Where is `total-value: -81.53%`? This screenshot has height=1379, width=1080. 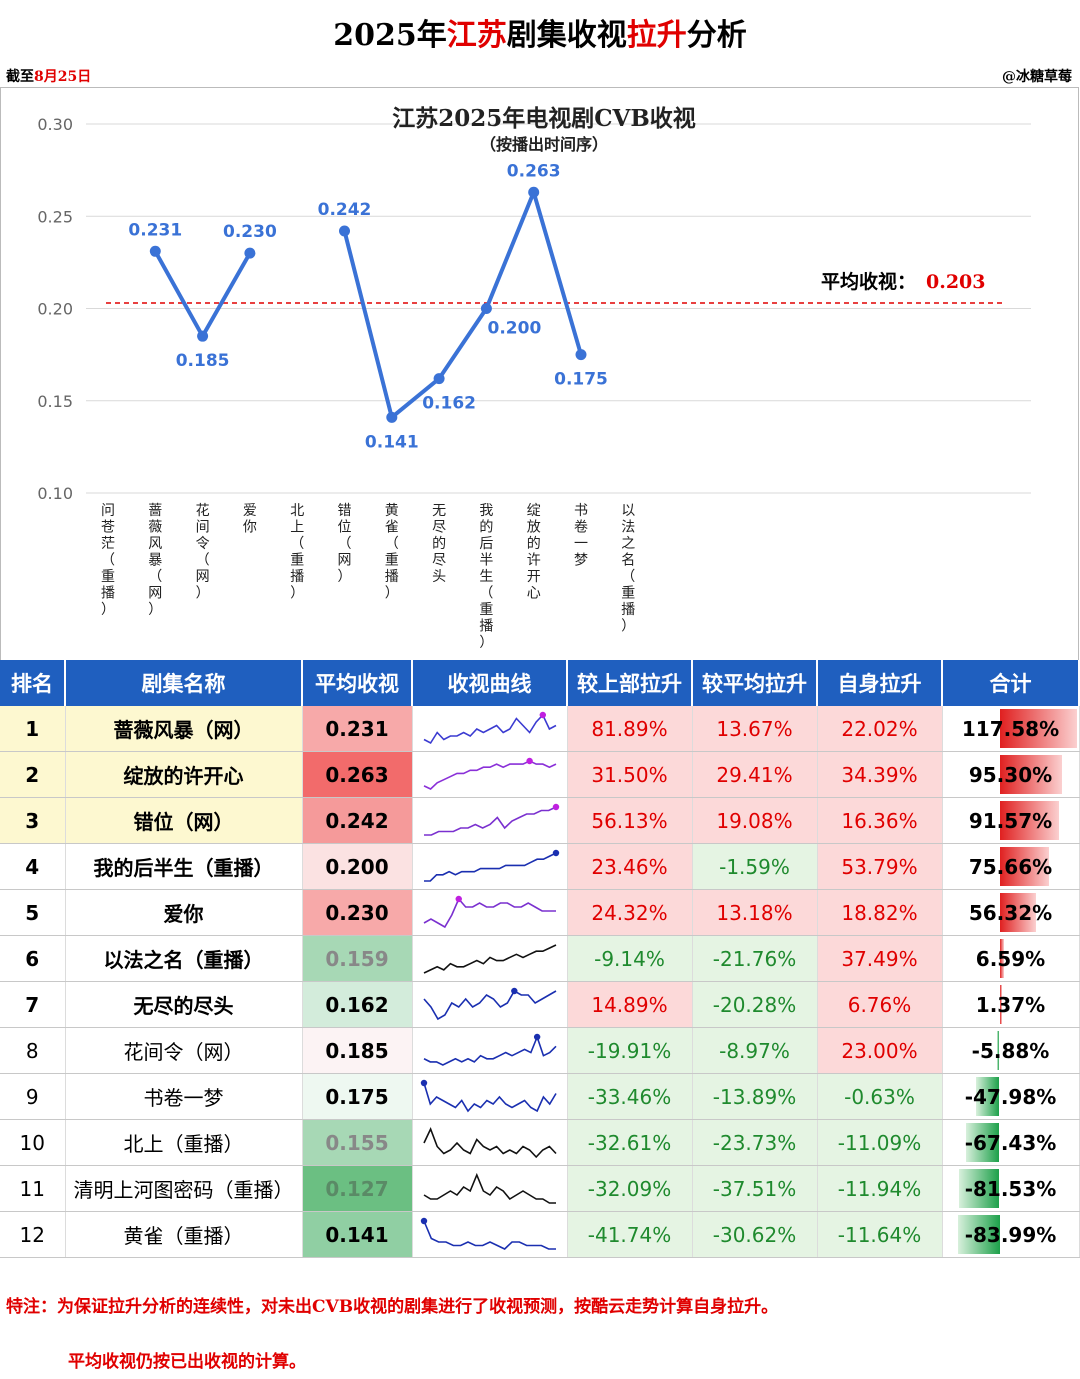
total-value: -81.53% is located at coordinates (1010, 1188).